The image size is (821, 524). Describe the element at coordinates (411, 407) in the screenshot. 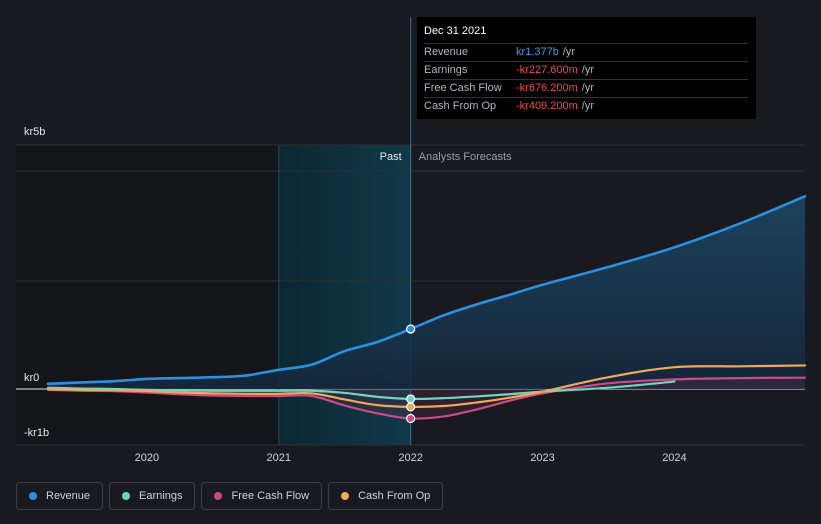

I see `marker-cash-from-op` at that location.